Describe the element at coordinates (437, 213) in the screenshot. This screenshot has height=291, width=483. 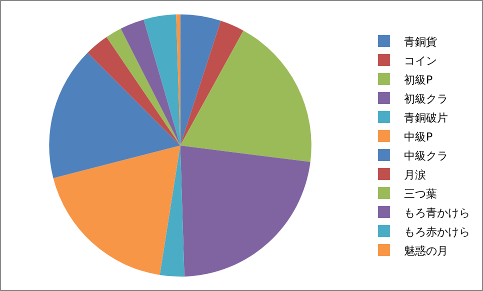
I see `legend-label: もろ青かけら` at that location.